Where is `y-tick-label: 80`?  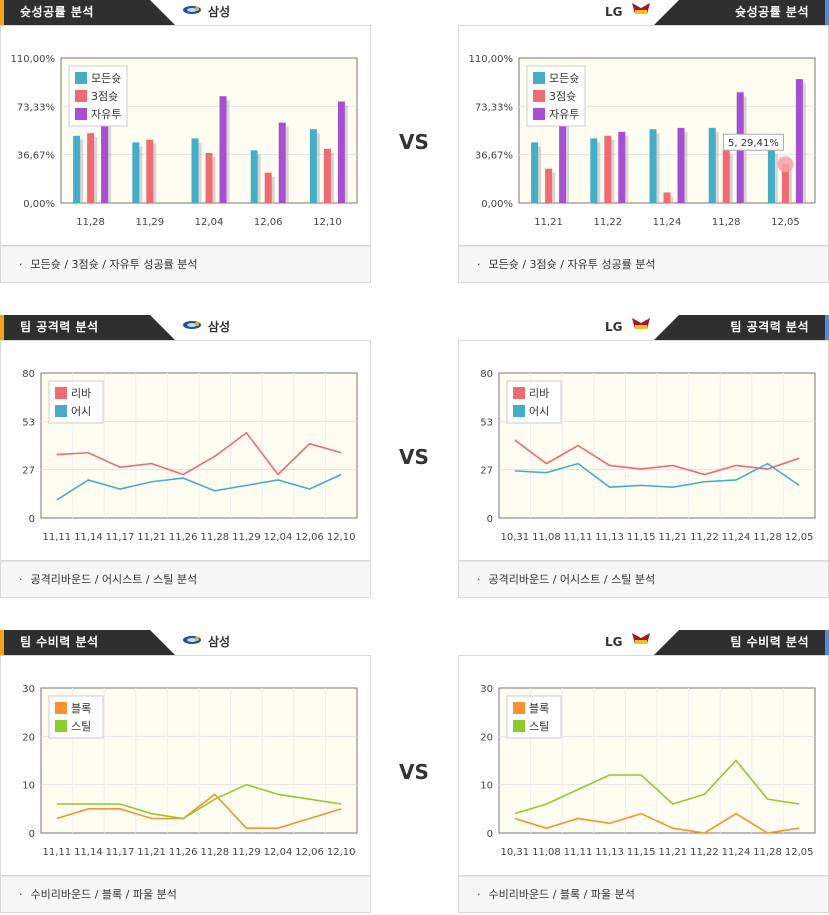 y-tick-label: 80 is located at coordinates (486, 374).